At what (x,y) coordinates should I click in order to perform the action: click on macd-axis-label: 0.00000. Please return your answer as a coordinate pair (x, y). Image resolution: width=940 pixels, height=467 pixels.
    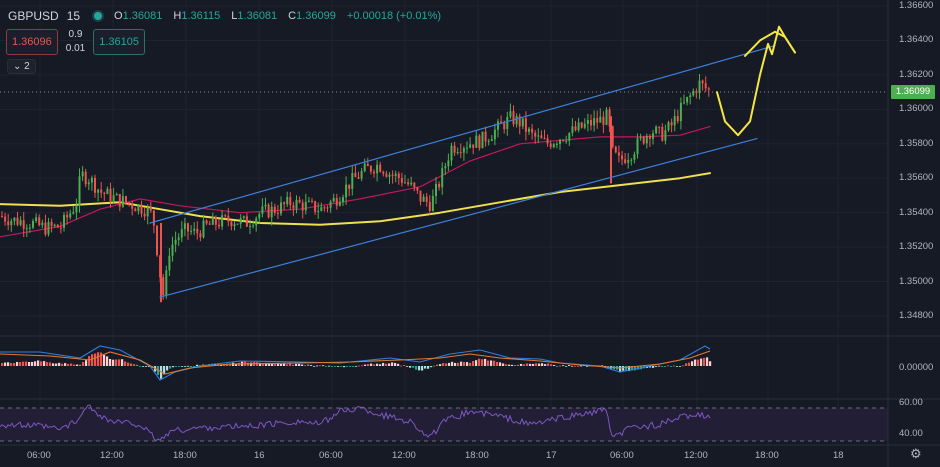
    Looking at the image, I should click on (916, 367).